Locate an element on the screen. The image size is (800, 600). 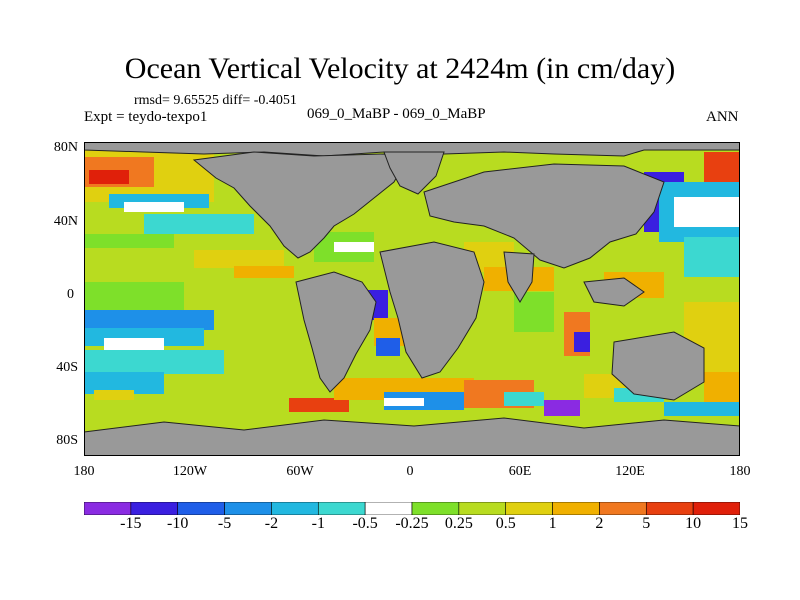
south-america is located at coordinates (336, 332).